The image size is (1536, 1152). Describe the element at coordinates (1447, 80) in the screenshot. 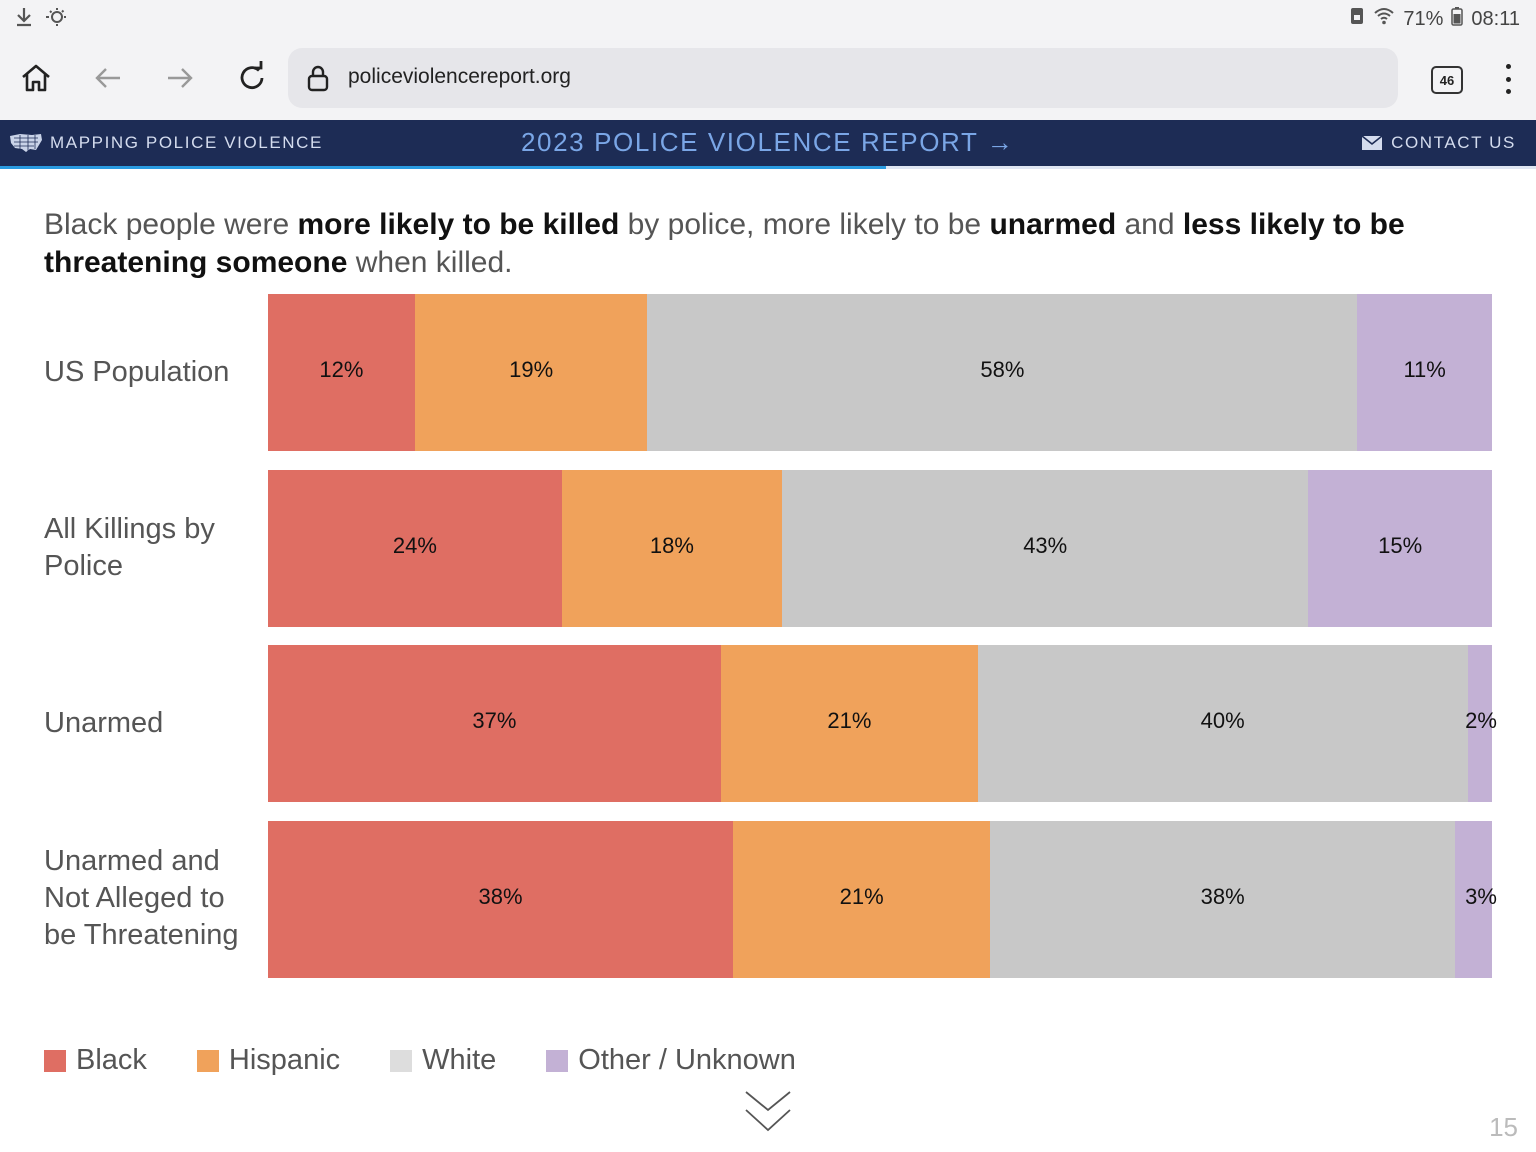

I see `tab-switcher-button: 46` at that location.